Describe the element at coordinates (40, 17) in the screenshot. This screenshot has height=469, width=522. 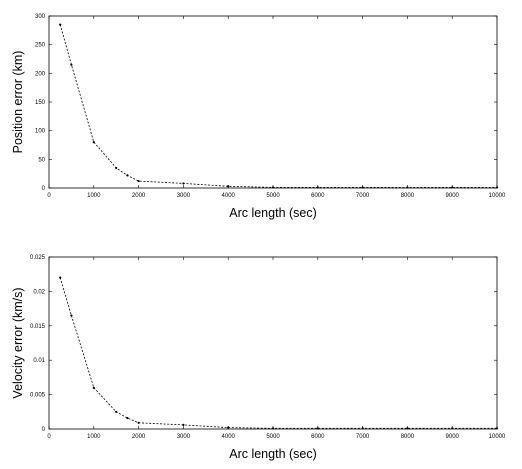
I see `position-y-tick-label: 300` at that location.